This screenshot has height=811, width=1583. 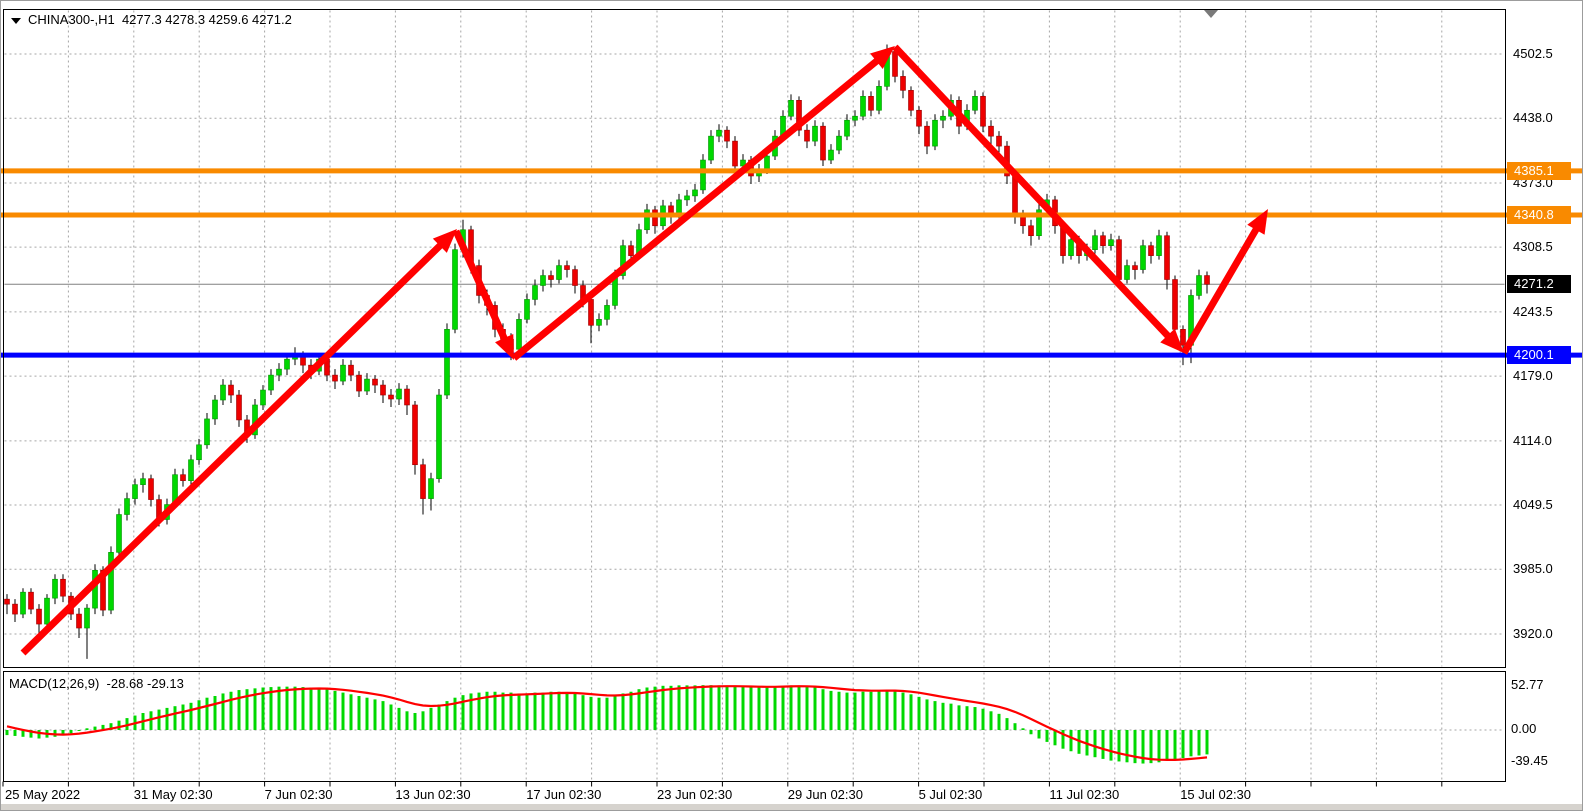 What do you see at coordinates (1533, 118) in the screenshot?
I see `price-tick-label: 4438.0` at bounding box center [1533, 118].